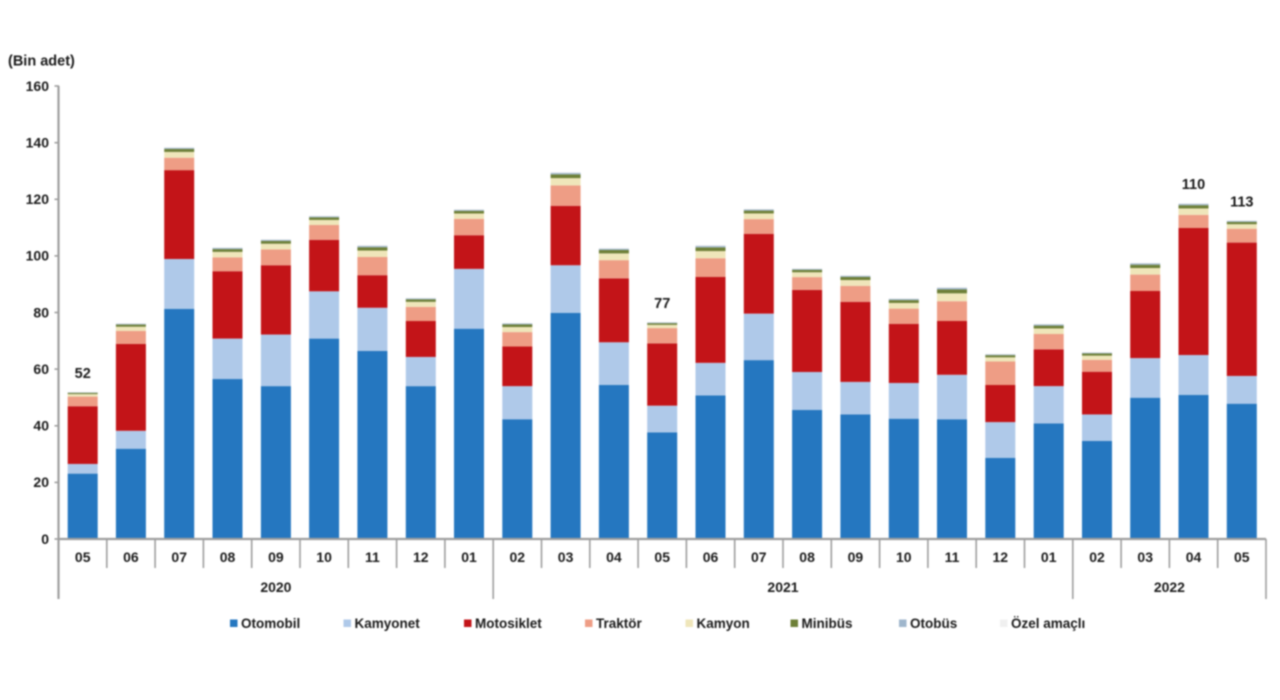 Image resolution: width=1280 pixels, height=700 pixels. I want to click on svg-text: (Bin adet), so click(41, 62).